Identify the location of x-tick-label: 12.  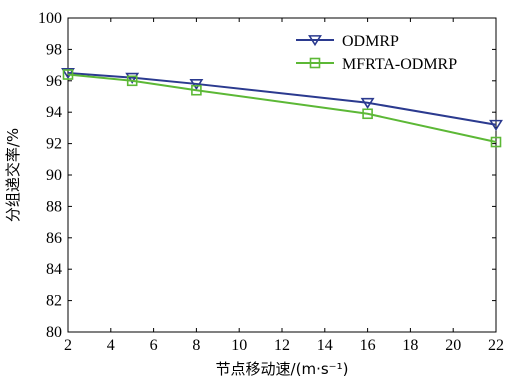
(282, 345).